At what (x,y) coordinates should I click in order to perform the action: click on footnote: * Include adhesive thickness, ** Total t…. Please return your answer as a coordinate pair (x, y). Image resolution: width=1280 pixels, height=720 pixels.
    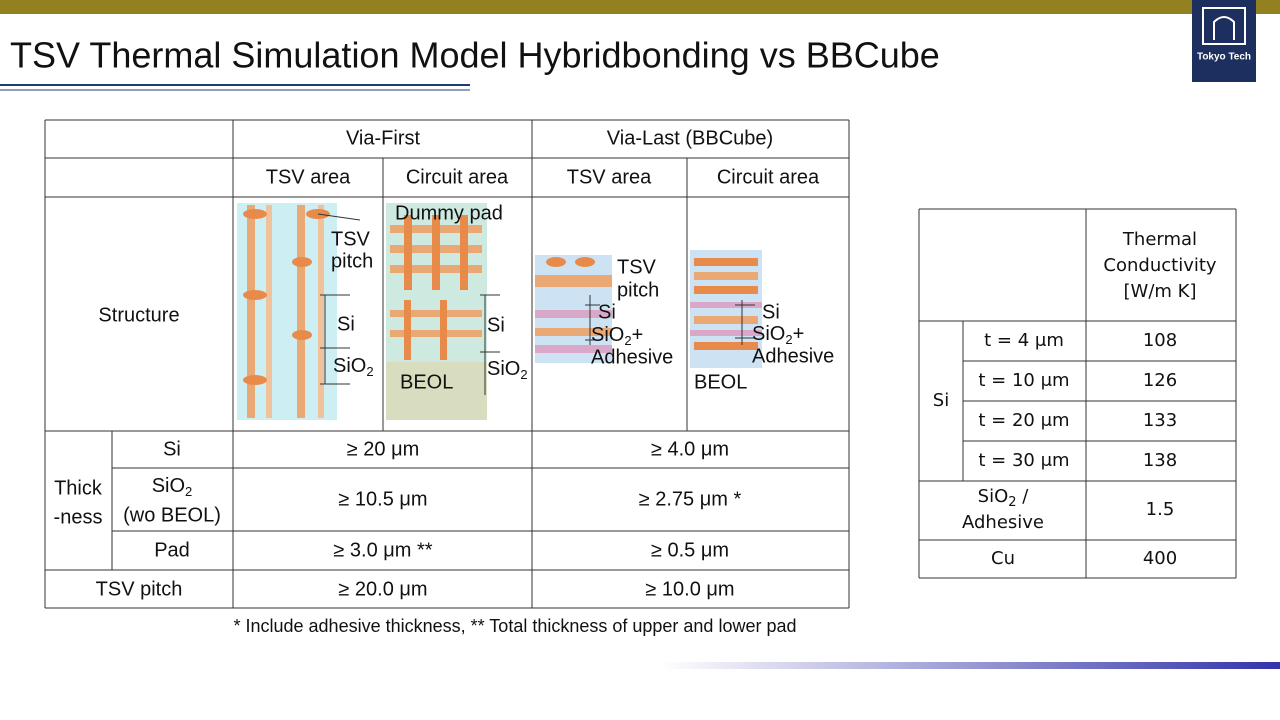
    Looking at the image, I should click on (514, 626).